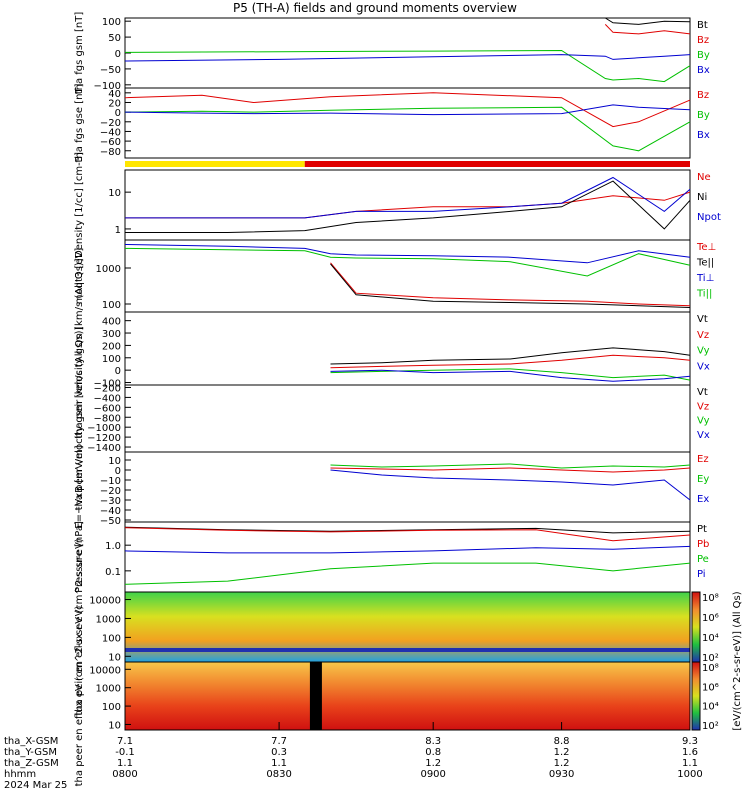  Describe the element at coordinates (704, 294) in the screenshot. I see `legend-entry: Ti||` at that location.